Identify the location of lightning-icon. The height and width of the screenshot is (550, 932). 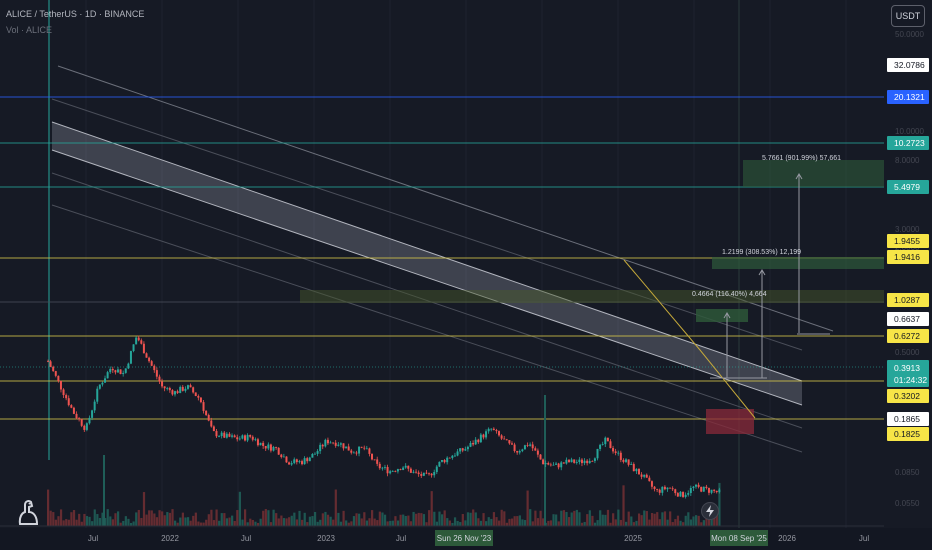
(710, 511).